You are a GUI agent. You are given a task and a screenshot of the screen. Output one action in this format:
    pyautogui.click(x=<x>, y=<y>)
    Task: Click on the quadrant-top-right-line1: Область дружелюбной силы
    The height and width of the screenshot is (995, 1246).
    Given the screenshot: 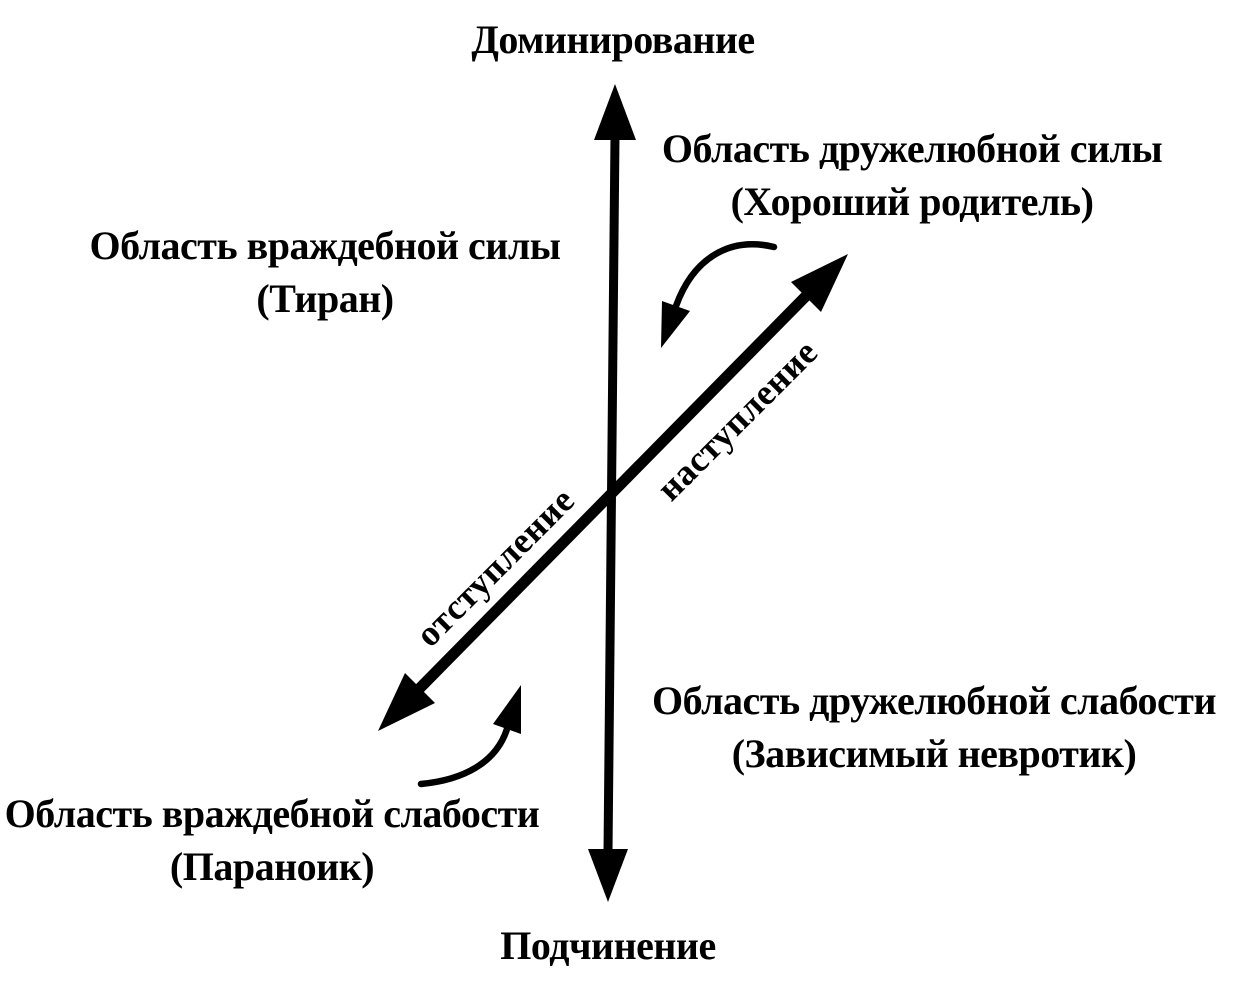 What is the action you would take?
    pyautogui.click(x=912, y=148)
    